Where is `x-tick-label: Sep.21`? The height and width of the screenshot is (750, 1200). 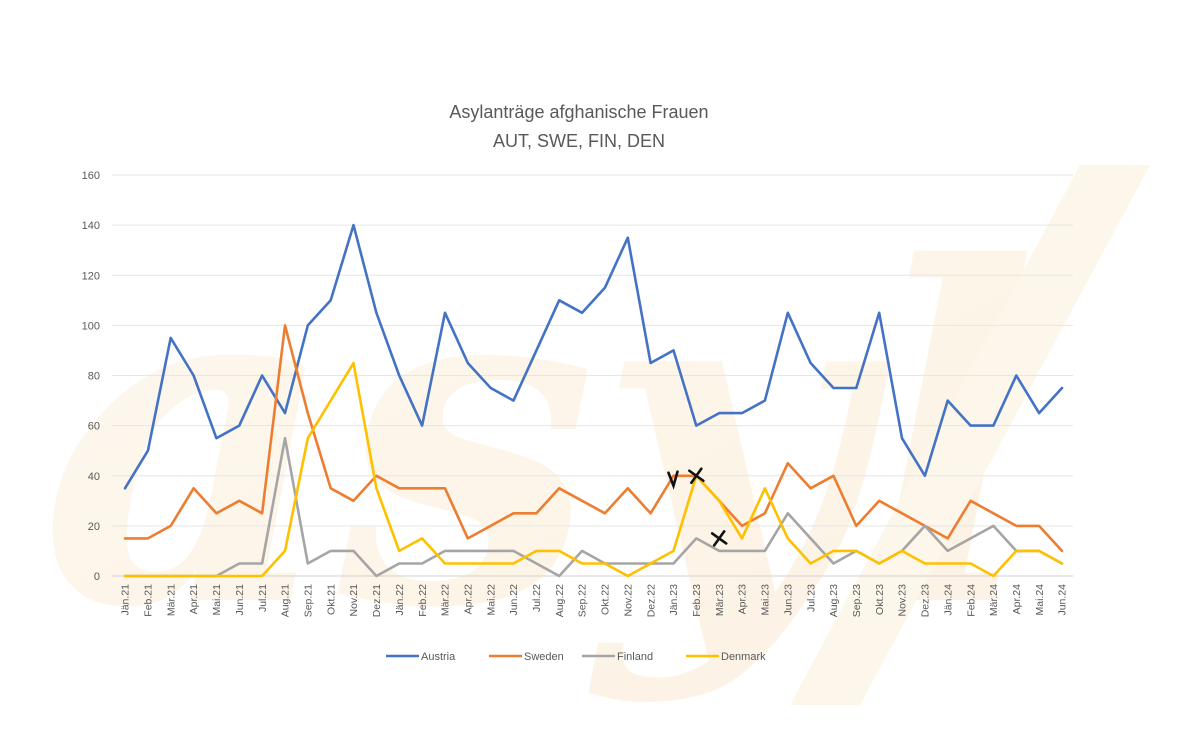 x-tick-label: Sep.21 is located at coordinates (309, 600).